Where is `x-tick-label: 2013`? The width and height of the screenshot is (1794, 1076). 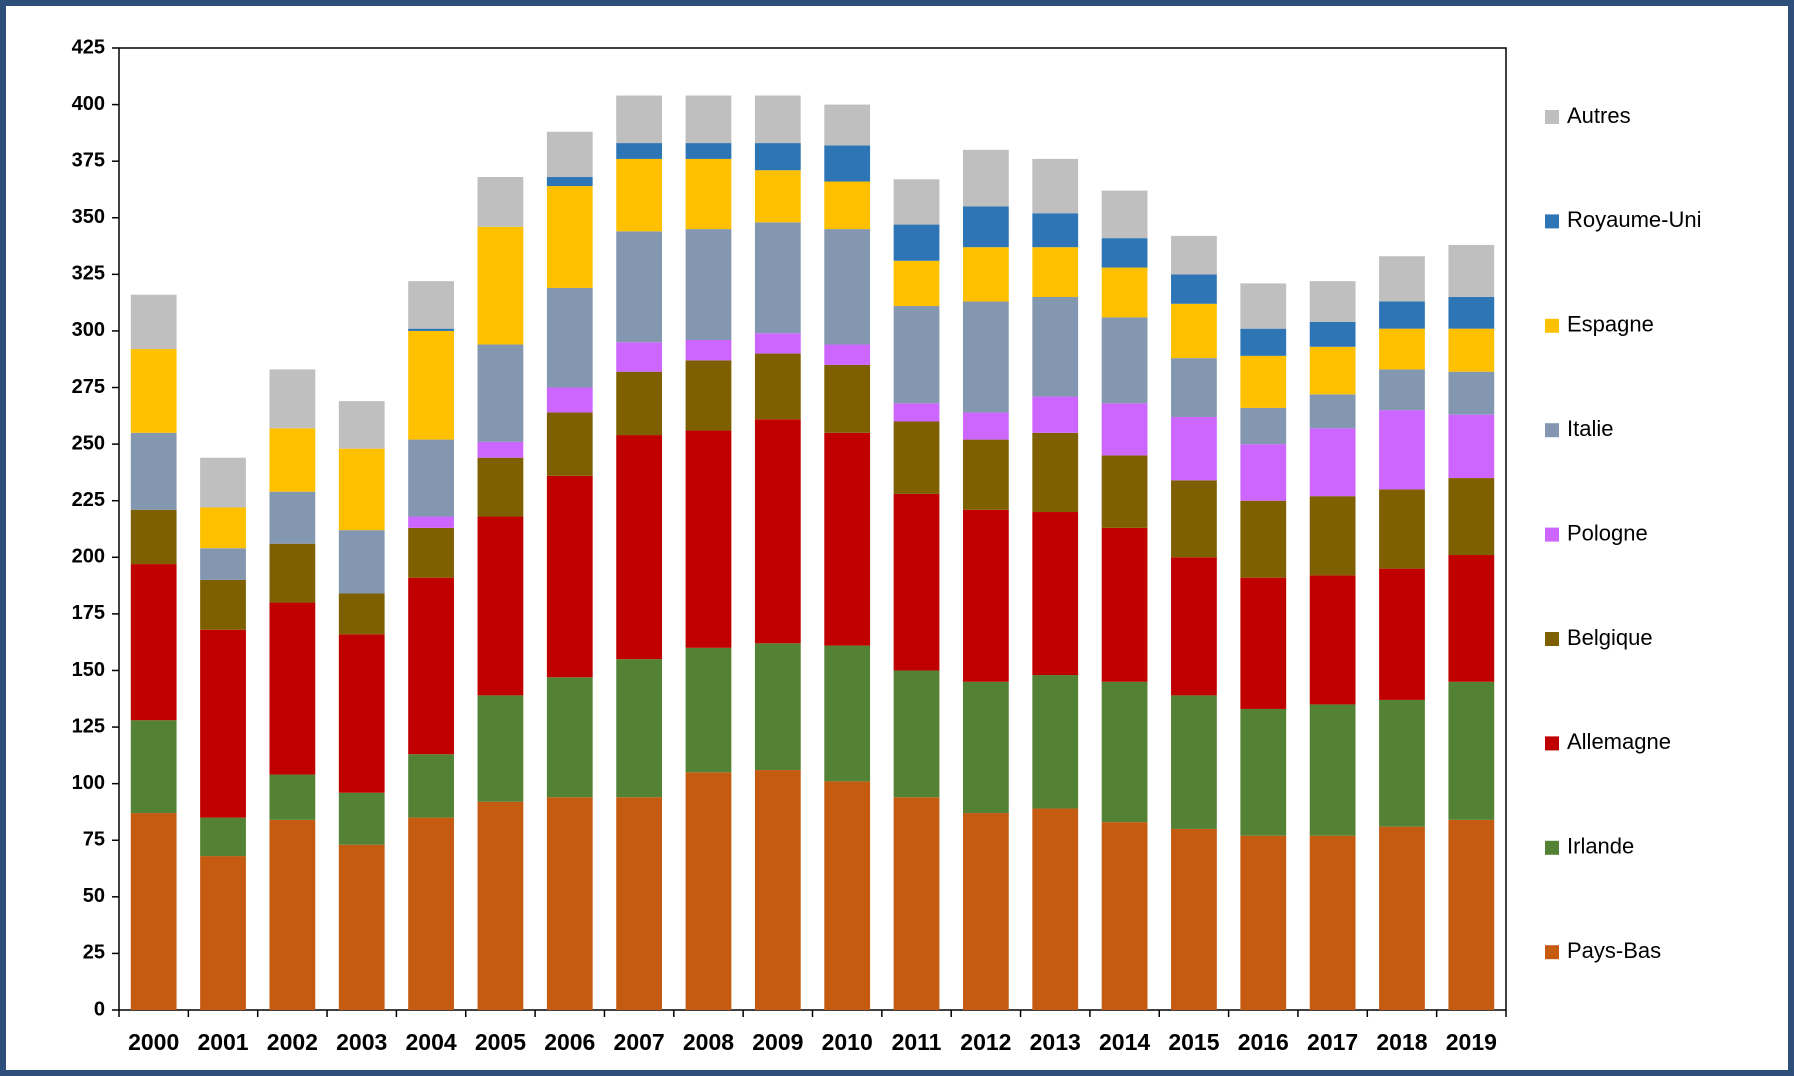
x-tick-label: 2013 is located at coordinates (1055, 1042).